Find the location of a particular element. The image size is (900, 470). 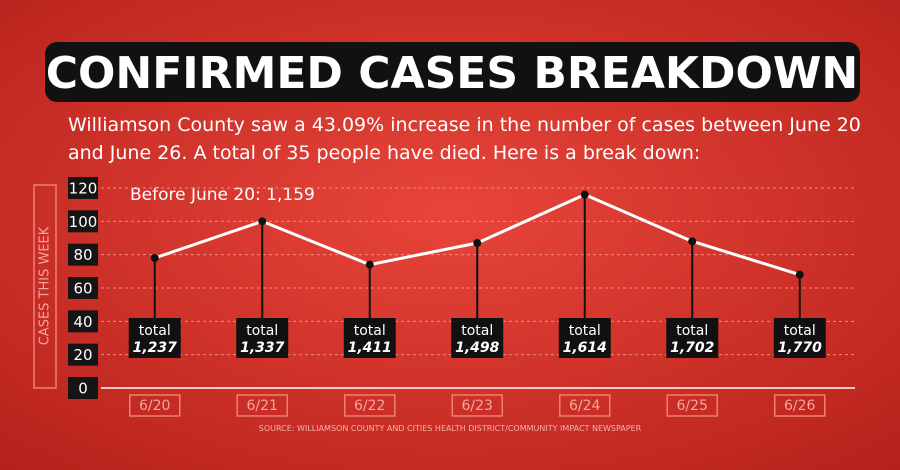

x-tick-label: 6/20 is located at coordinates (154, 406).